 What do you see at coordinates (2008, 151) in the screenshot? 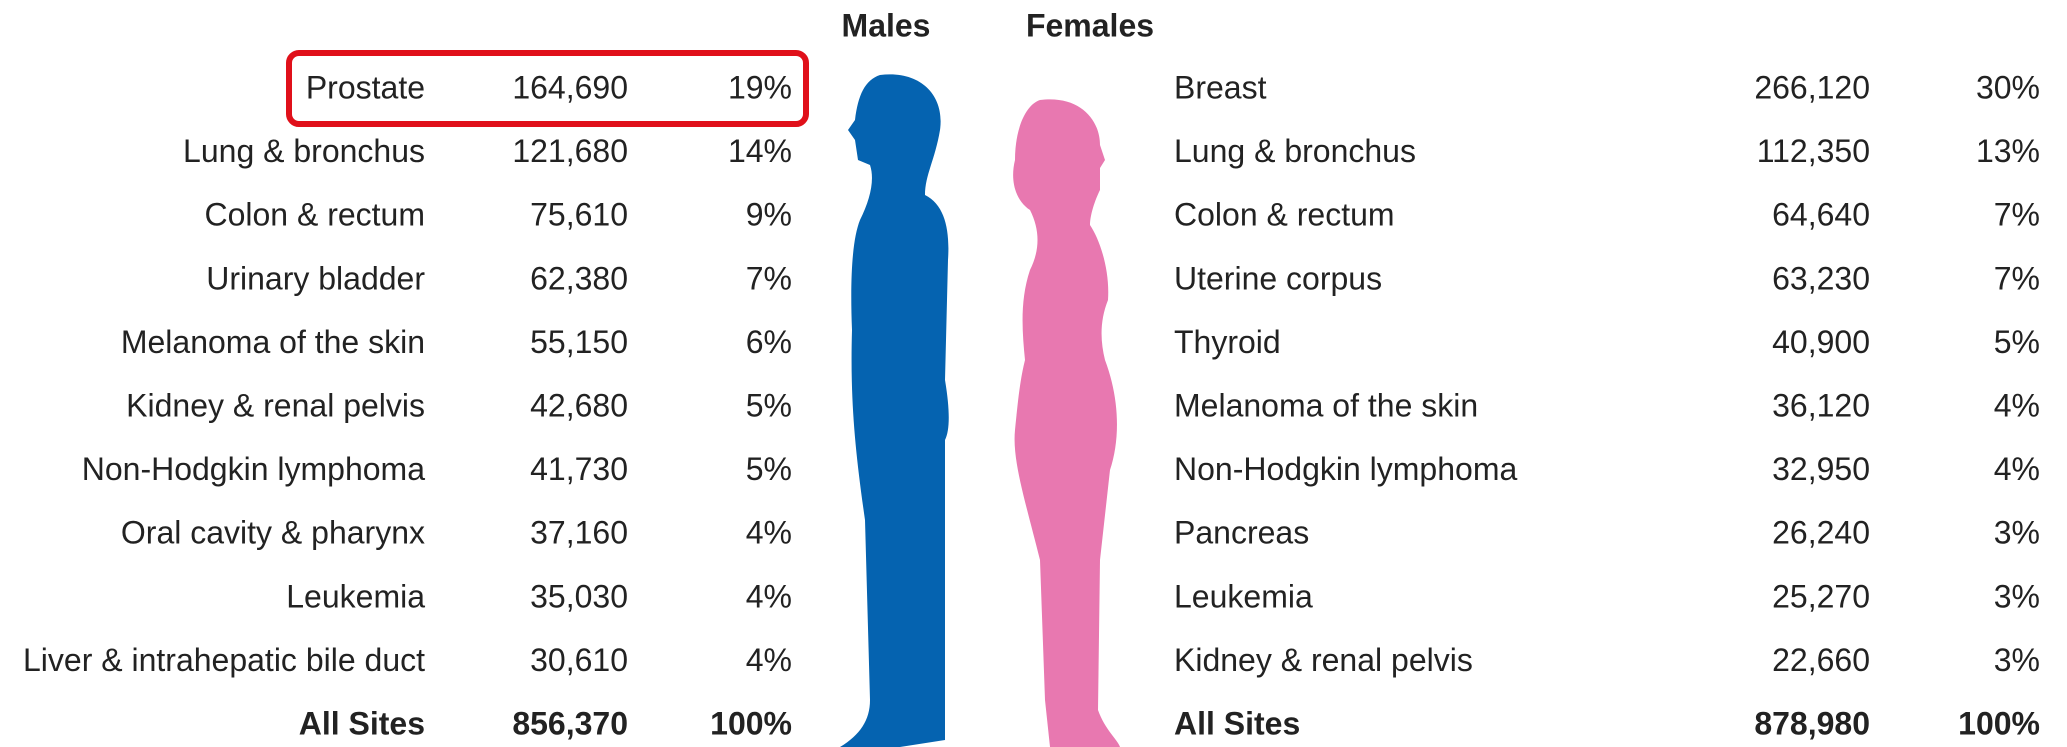
I see `females-percent: 13%` at bounding box center [2008, 151].